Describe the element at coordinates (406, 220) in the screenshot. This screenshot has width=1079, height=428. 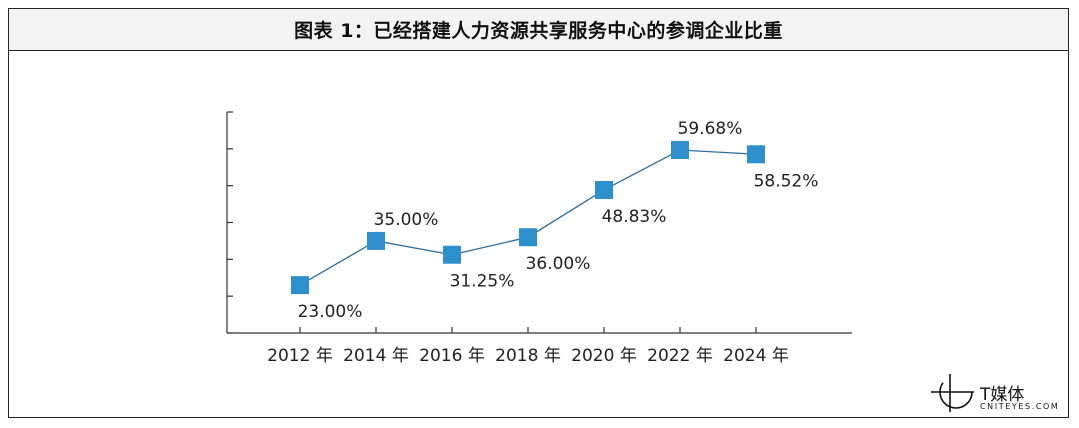
I see `data-label: 35.00%` at that location.